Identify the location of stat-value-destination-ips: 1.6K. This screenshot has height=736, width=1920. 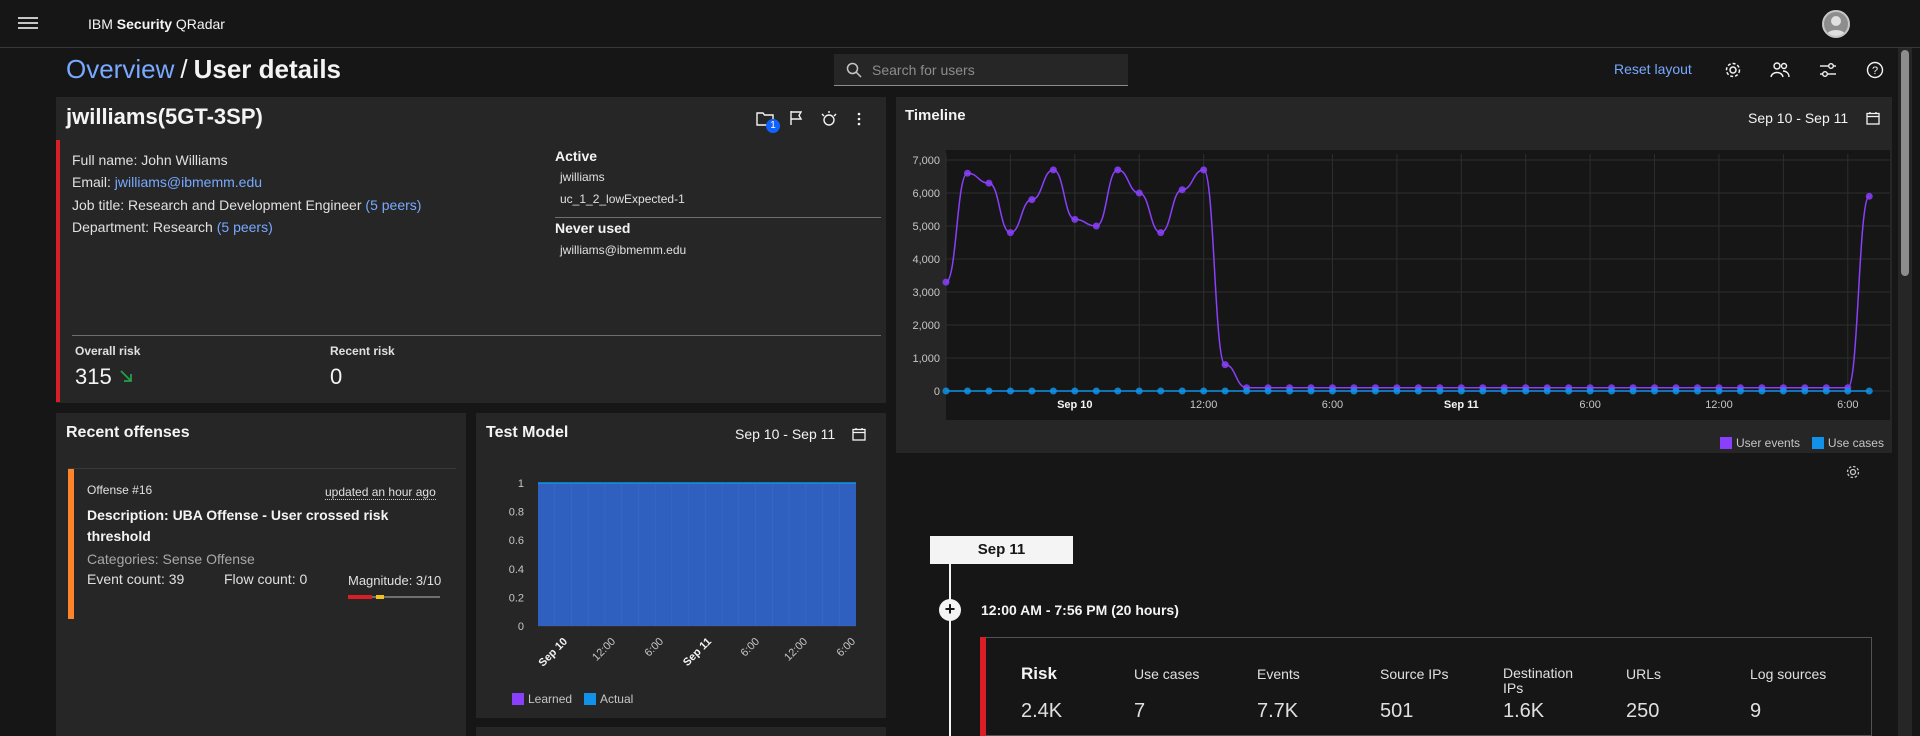
(1524, 711).